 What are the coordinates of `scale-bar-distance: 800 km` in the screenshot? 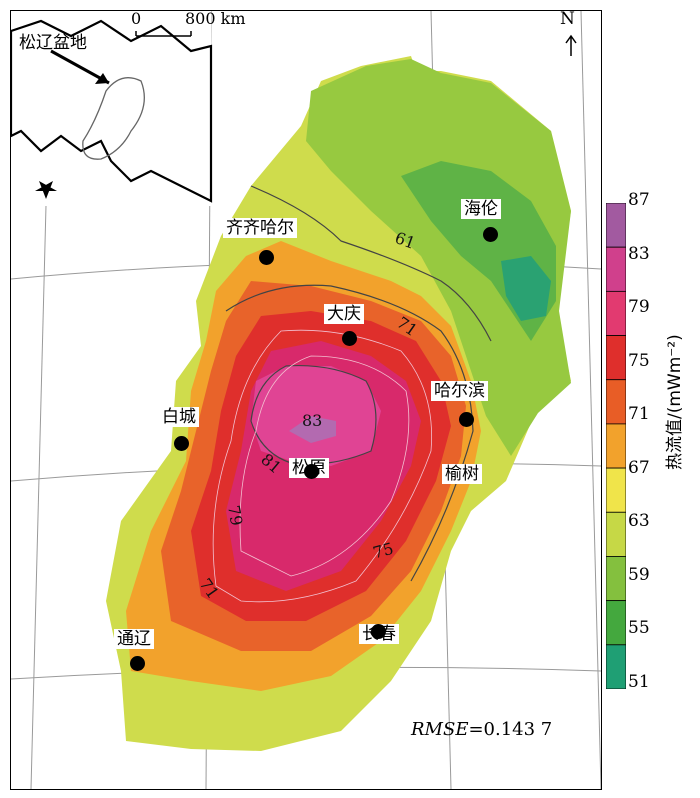 It's located at (215, 19).